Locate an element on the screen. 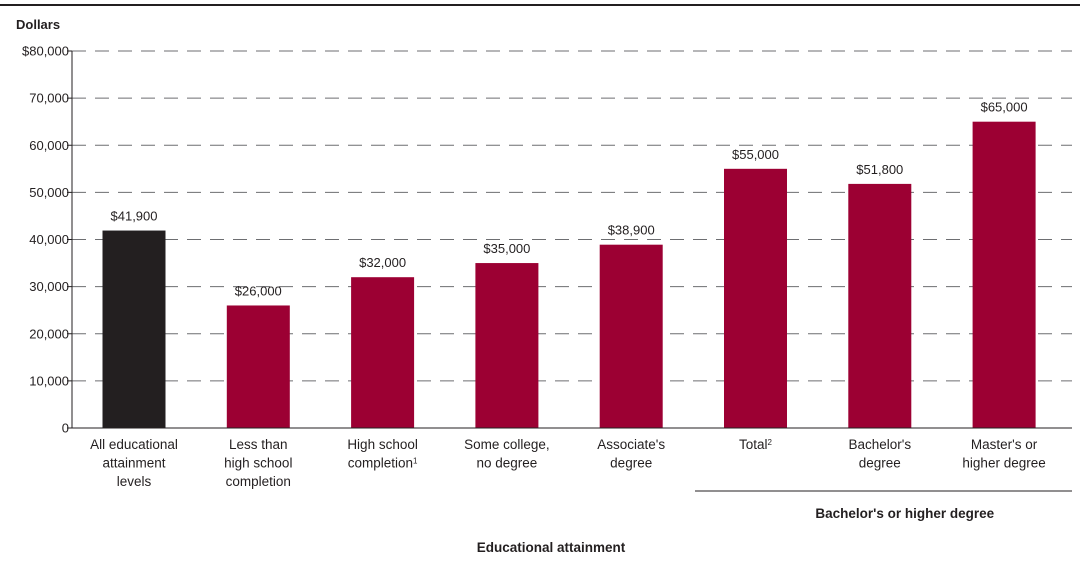  category-label-line: Master's or is located at coordinates (1004, 444).